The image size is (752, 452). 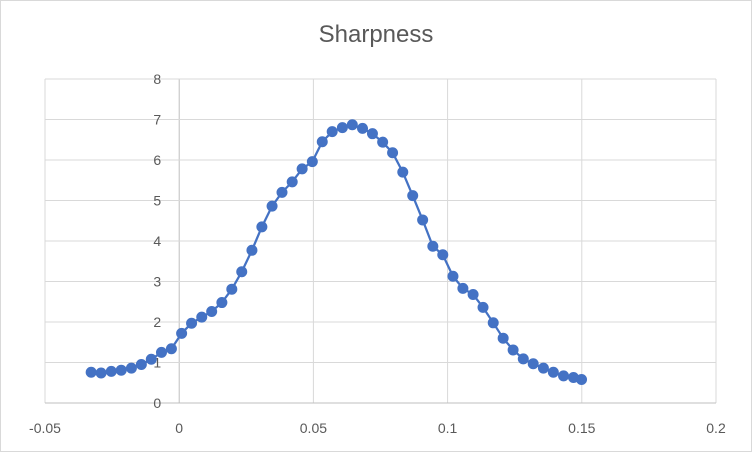 What do you see at coordinates (157, 322) in the screenshot?
I see `y-tick-label: 2` at bounding box center [157, 322].